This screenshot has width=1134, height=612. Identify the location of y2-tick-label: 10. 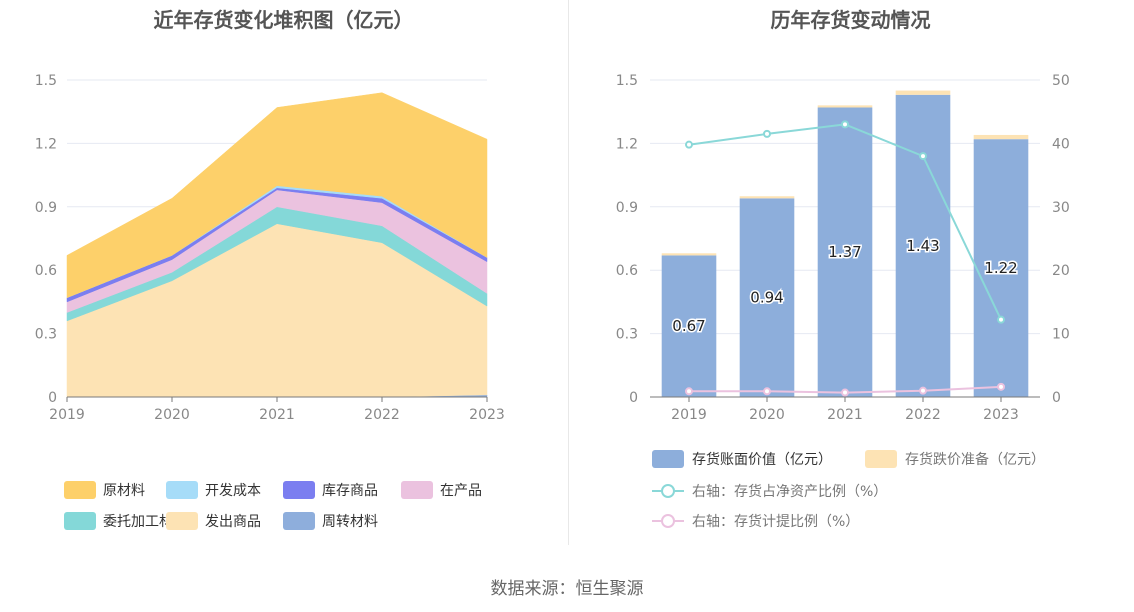
(1061, 335).